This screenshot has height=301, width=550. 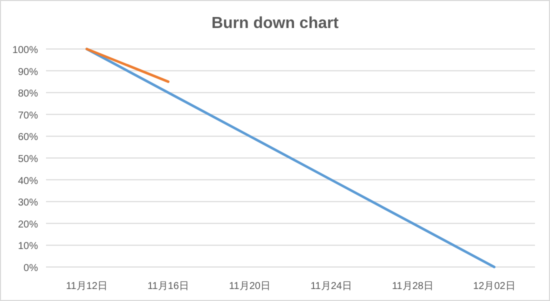 What do you see at coordinates (249, 286) in the screenshot?
I see `x-tick-label: 11月20日` at bounding box center [249, 286].